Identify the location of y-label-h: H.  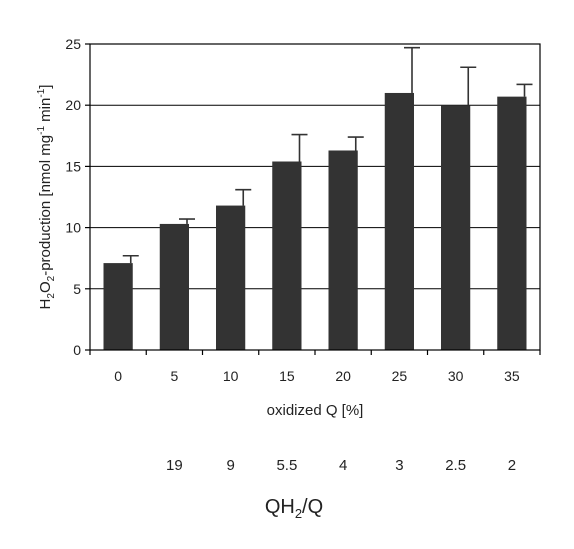
(45, 304).